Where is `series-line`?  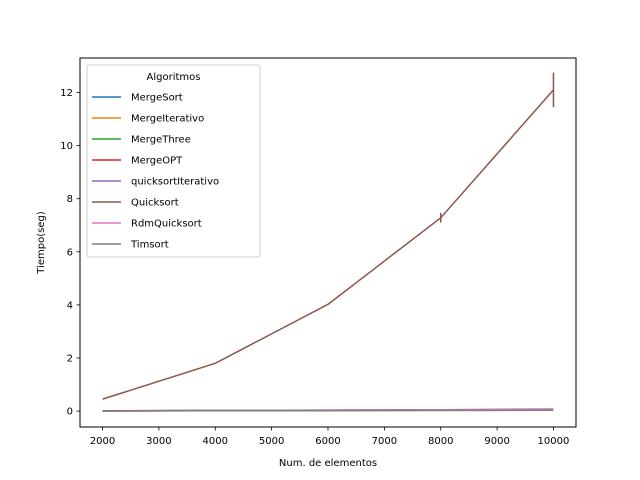 series-line is located at coordinates (328, 410).